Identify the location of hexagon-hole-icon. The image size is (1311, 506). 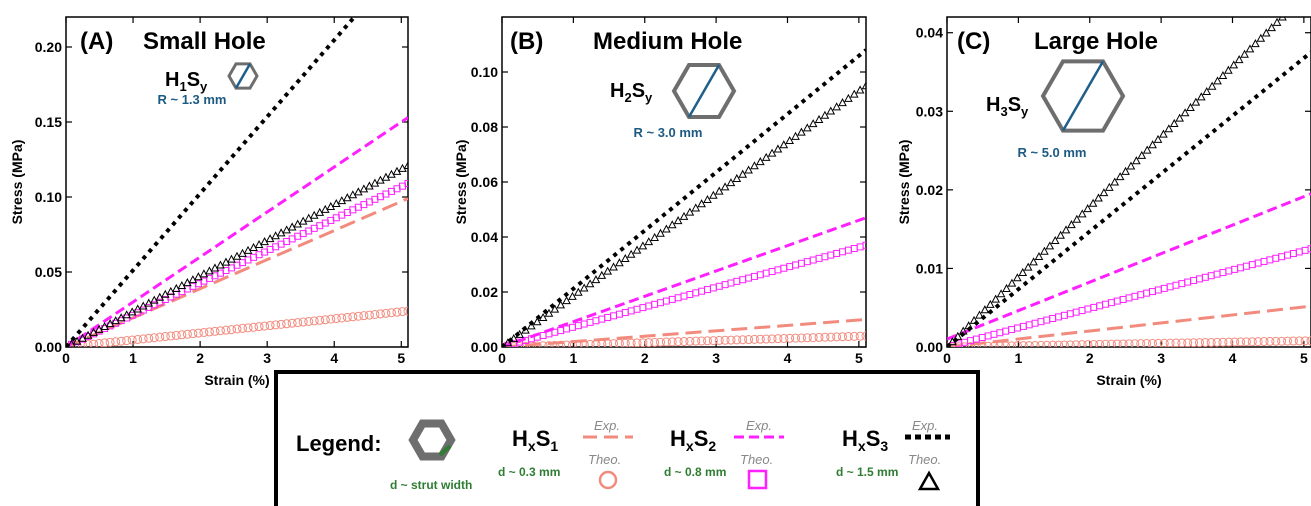
(1083, 96).